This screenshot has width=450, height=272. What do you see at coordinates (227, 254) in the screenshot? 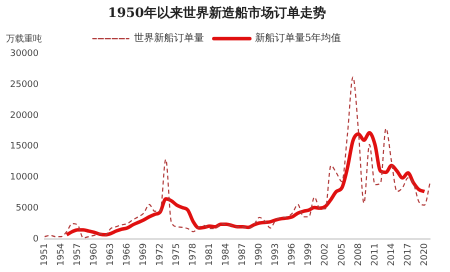
I see `x-tick-label: 1984` at bounding box center [227, 254].